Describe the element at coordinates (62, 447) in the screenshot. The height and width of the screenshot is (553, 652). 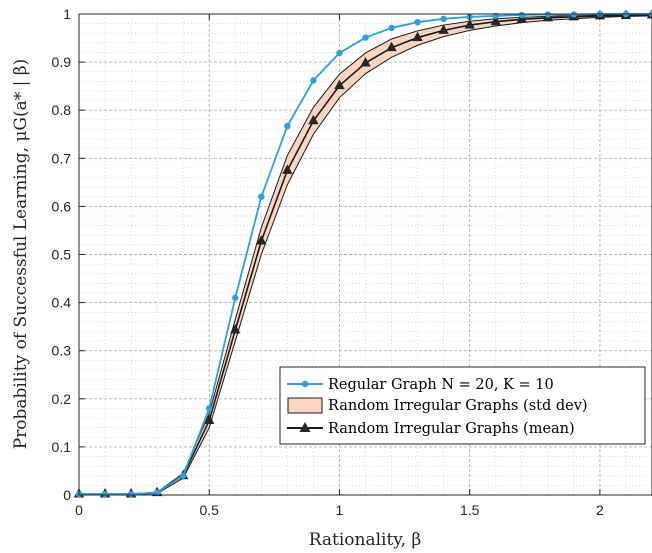
I see `y-tick-label: 0.1` at that location.